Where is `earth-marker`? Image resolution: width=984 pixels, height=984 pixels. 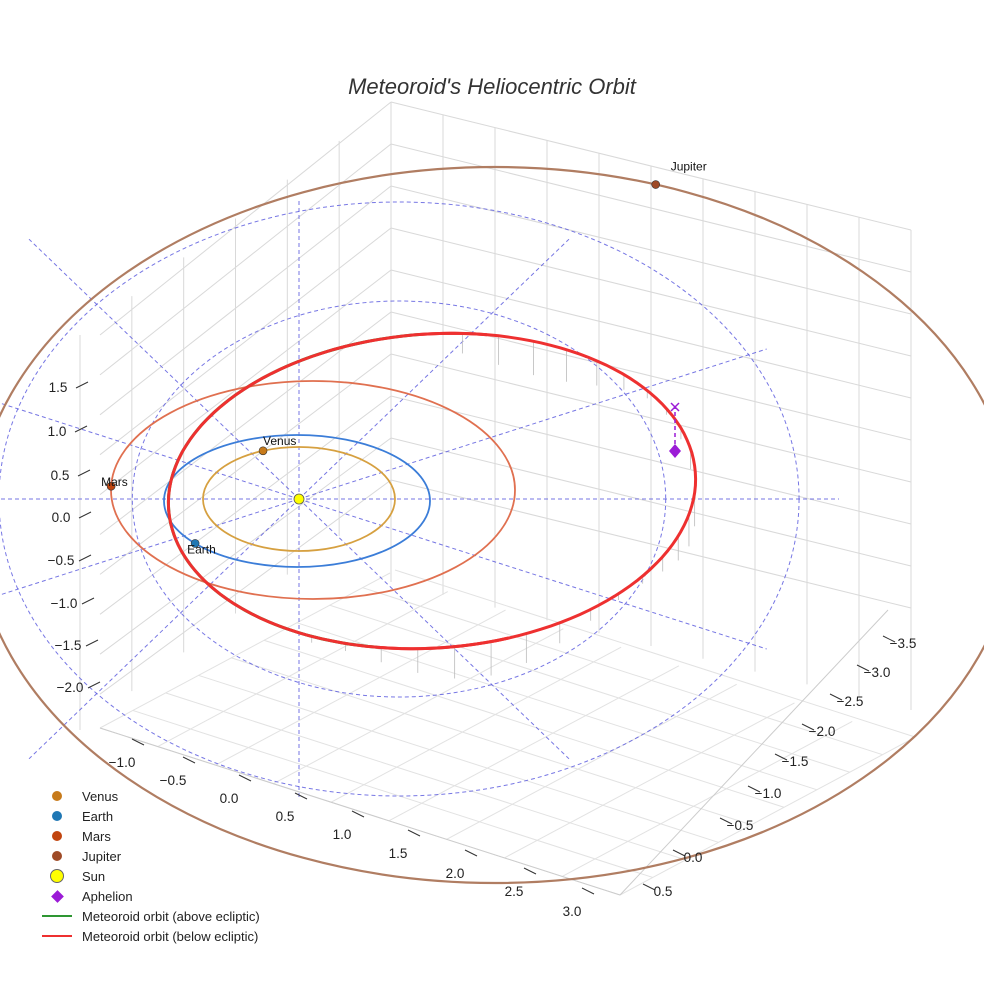 earth-marker is located at coordinates (195, 543).